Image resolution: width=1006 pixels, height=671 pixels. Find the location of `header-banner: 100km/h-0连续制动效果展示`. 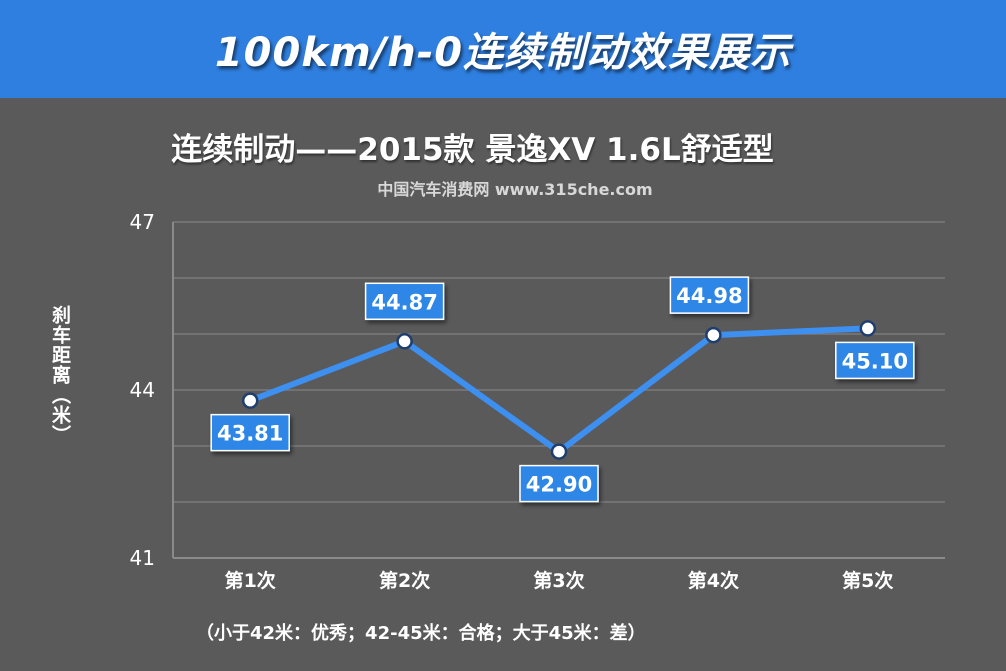

header-banner: 100km/h-0连续制动效果展示 is located at coordinates (503, 49).